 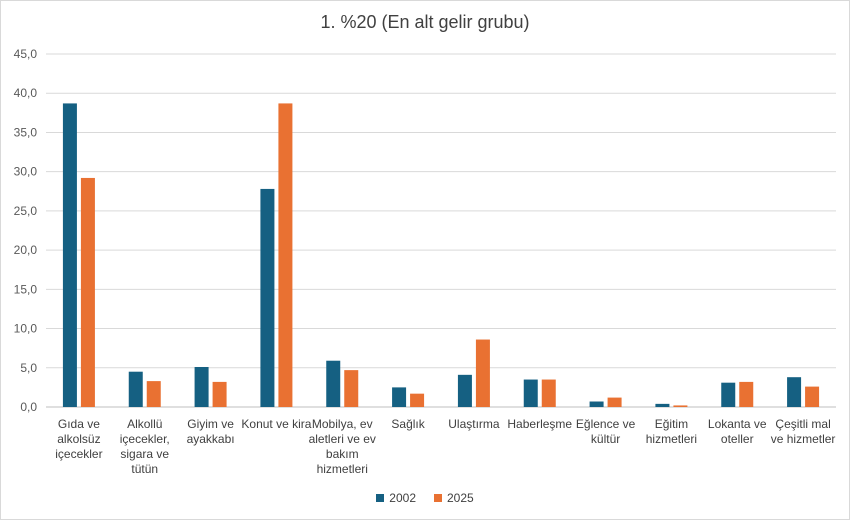 I want to click on x-tick-label: Eğlence ve kültür, so click(x=606, y=431).